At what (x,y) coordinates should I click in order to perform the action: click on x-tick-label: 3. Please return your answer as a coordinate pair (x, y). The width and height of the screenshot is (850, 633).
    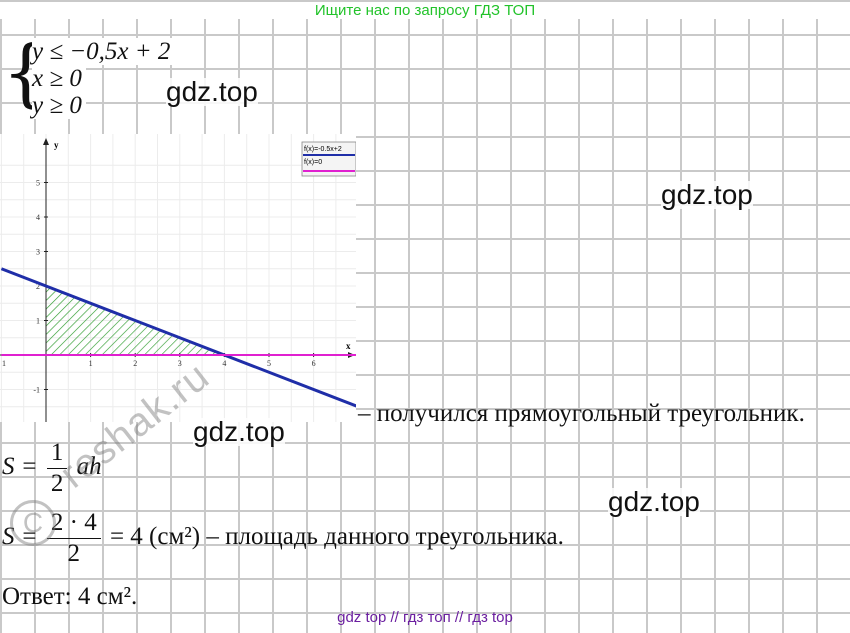
    Looking at the image, I should click on (180, 363).